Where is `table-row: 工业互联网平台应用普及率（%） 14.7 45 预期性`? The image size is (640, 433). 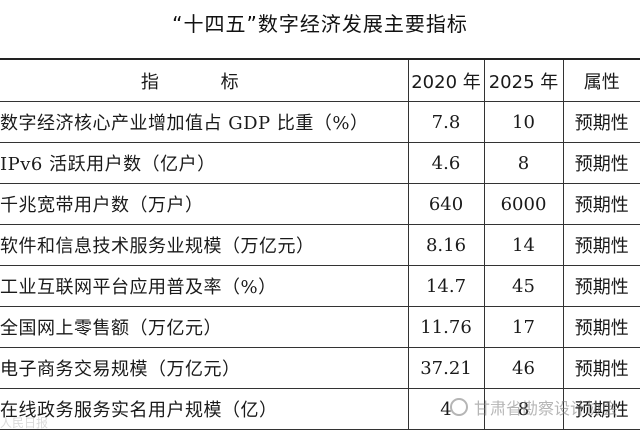 table-row: 工业互联网平台应用普及率（%） 14.7 45 预期性 is located at coordinates (320, 286).